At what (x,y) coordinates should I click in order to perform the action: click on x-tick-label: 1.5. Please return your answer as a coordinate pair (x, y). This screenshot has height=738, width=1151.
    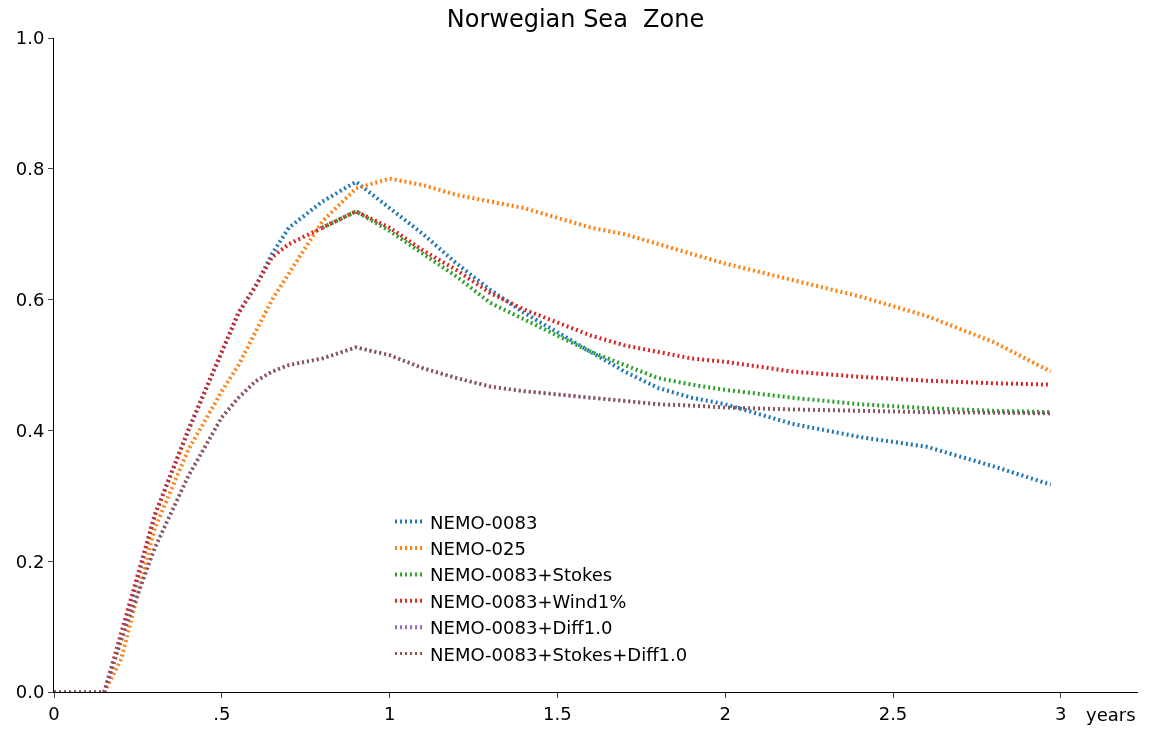
    Looking at the image, I should click on (557, 713).